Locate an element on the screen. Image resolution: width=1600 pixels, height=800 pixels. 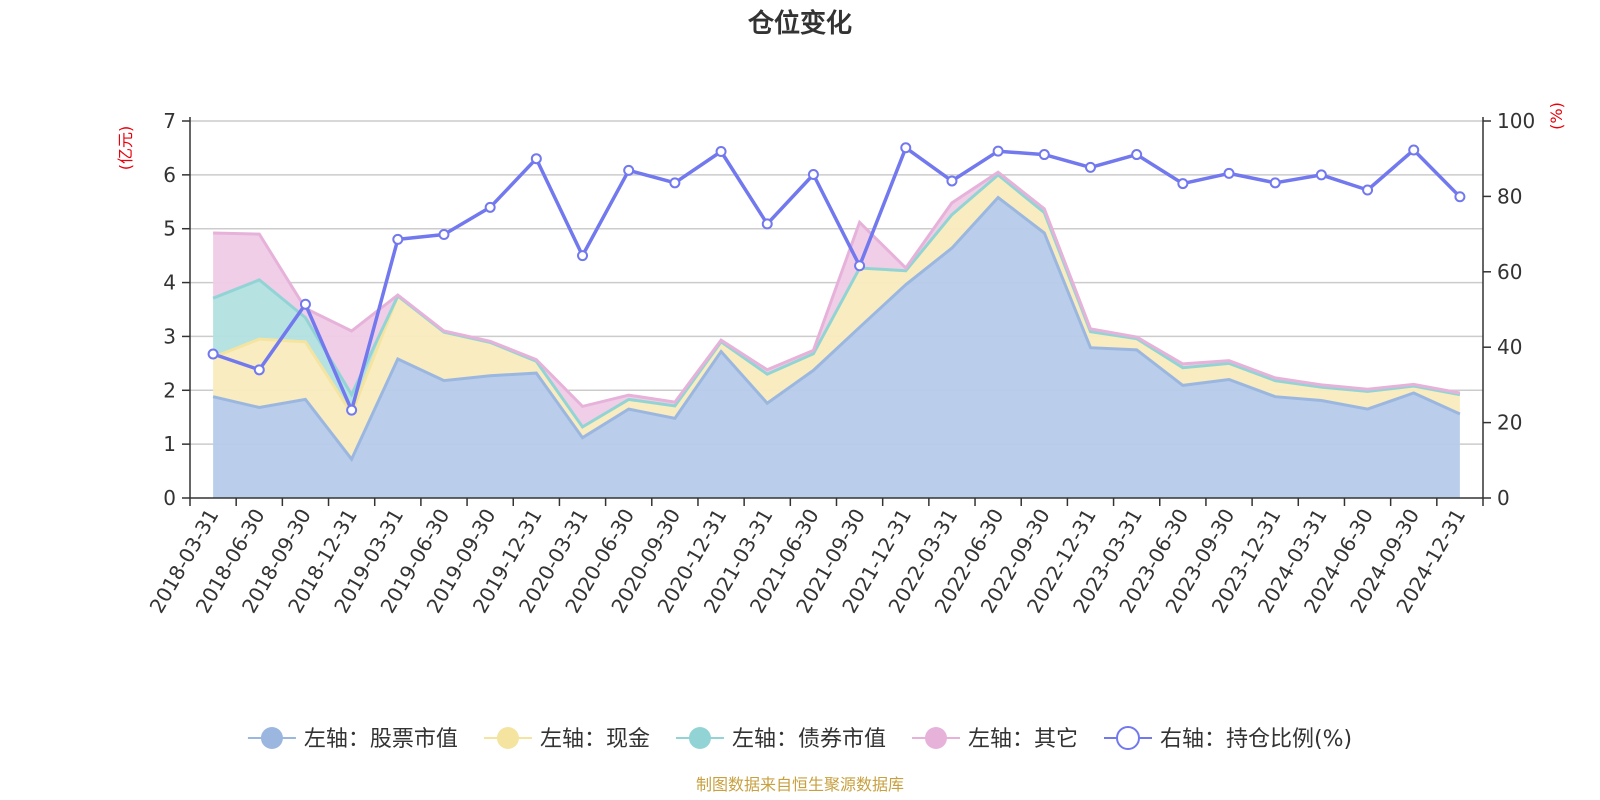
right-axis-unit: (%) is located at coordinates (1556, 116).